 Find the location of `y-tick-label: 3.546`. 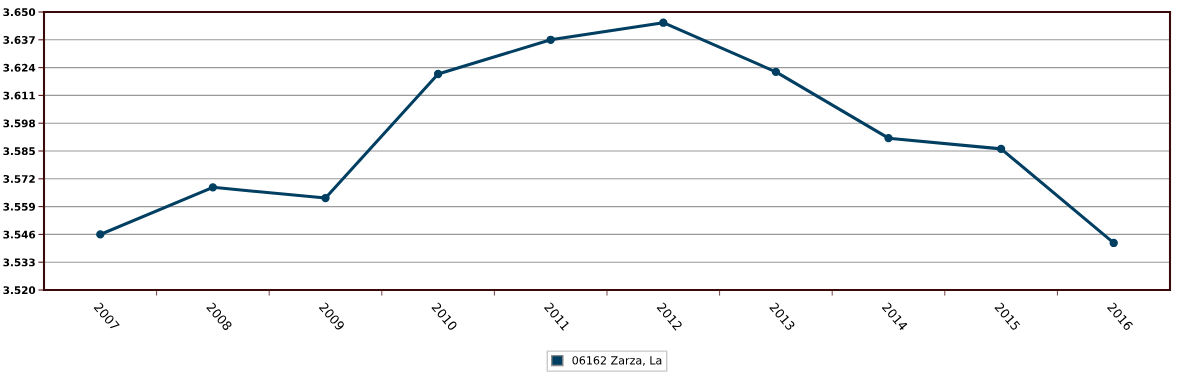

y-tick-label: 3.546 is located at coordinates (19, 234).